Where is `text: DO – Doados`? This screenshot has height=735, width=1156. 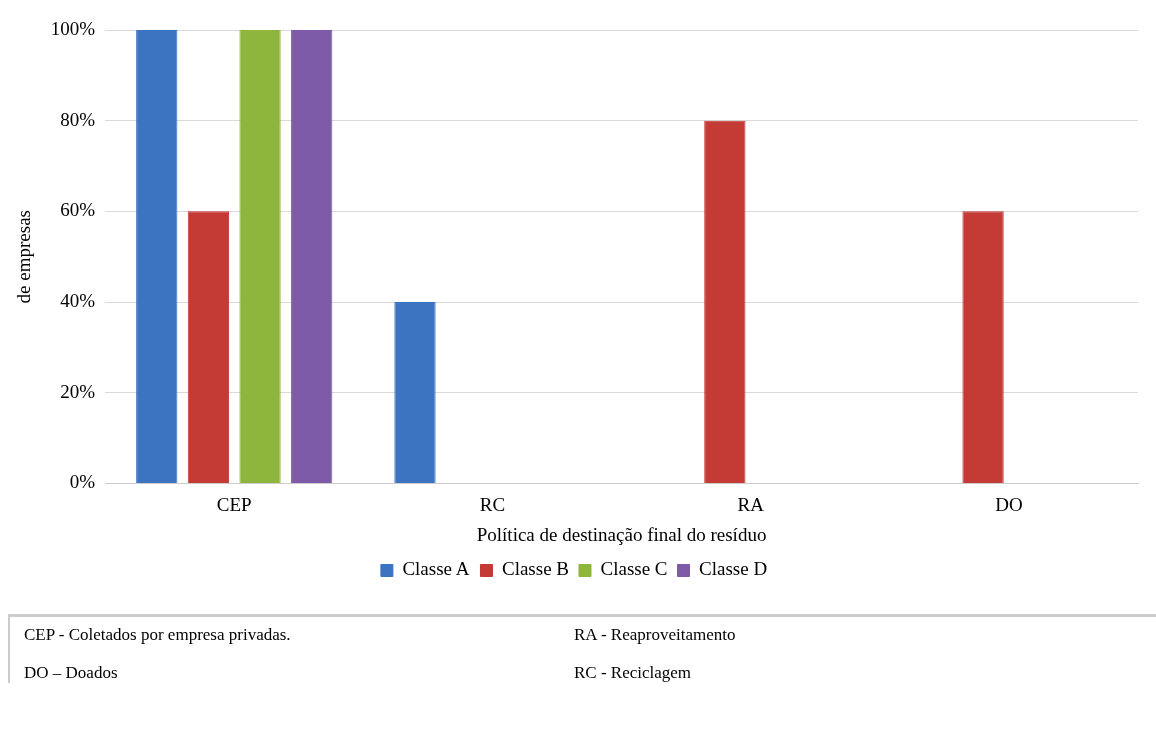 text: DO – Doados is located at coordinates (71, 673).